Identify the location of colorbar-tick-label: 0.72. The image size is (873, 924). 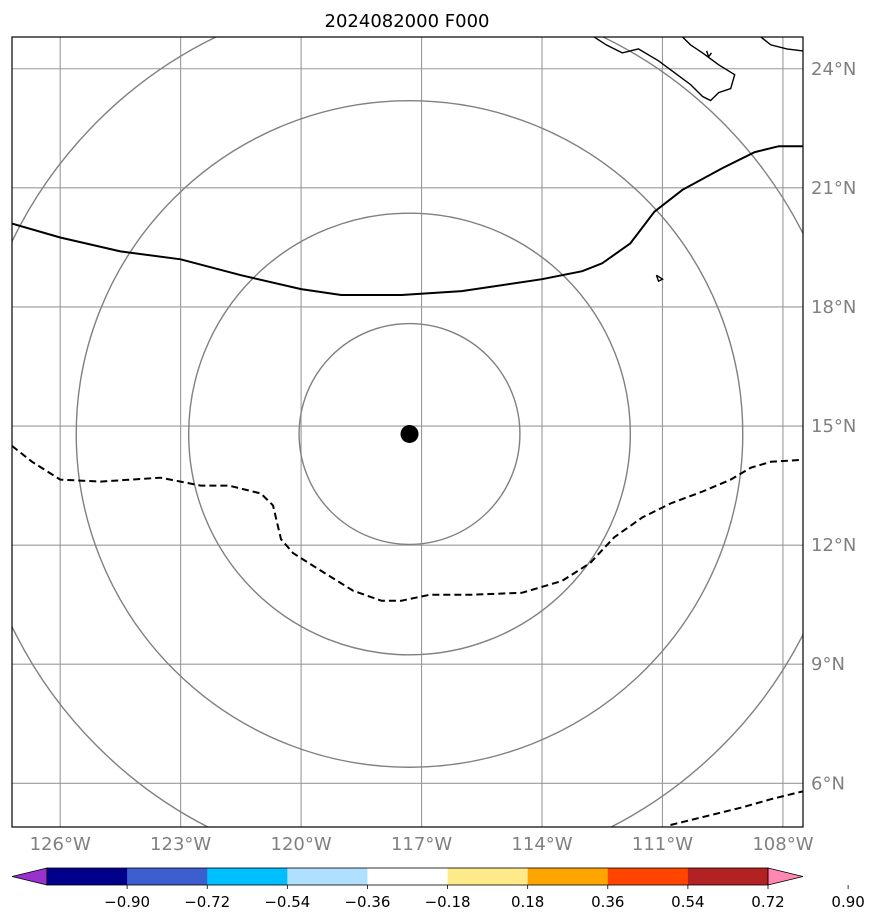
(767, 902).